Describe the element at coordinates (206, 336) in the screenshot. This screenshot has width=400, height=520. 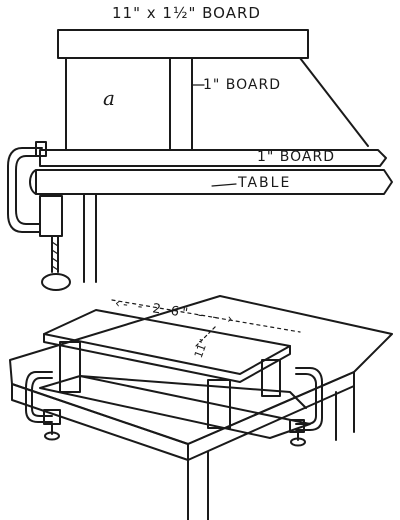
I see `dim-11-line` at that location.